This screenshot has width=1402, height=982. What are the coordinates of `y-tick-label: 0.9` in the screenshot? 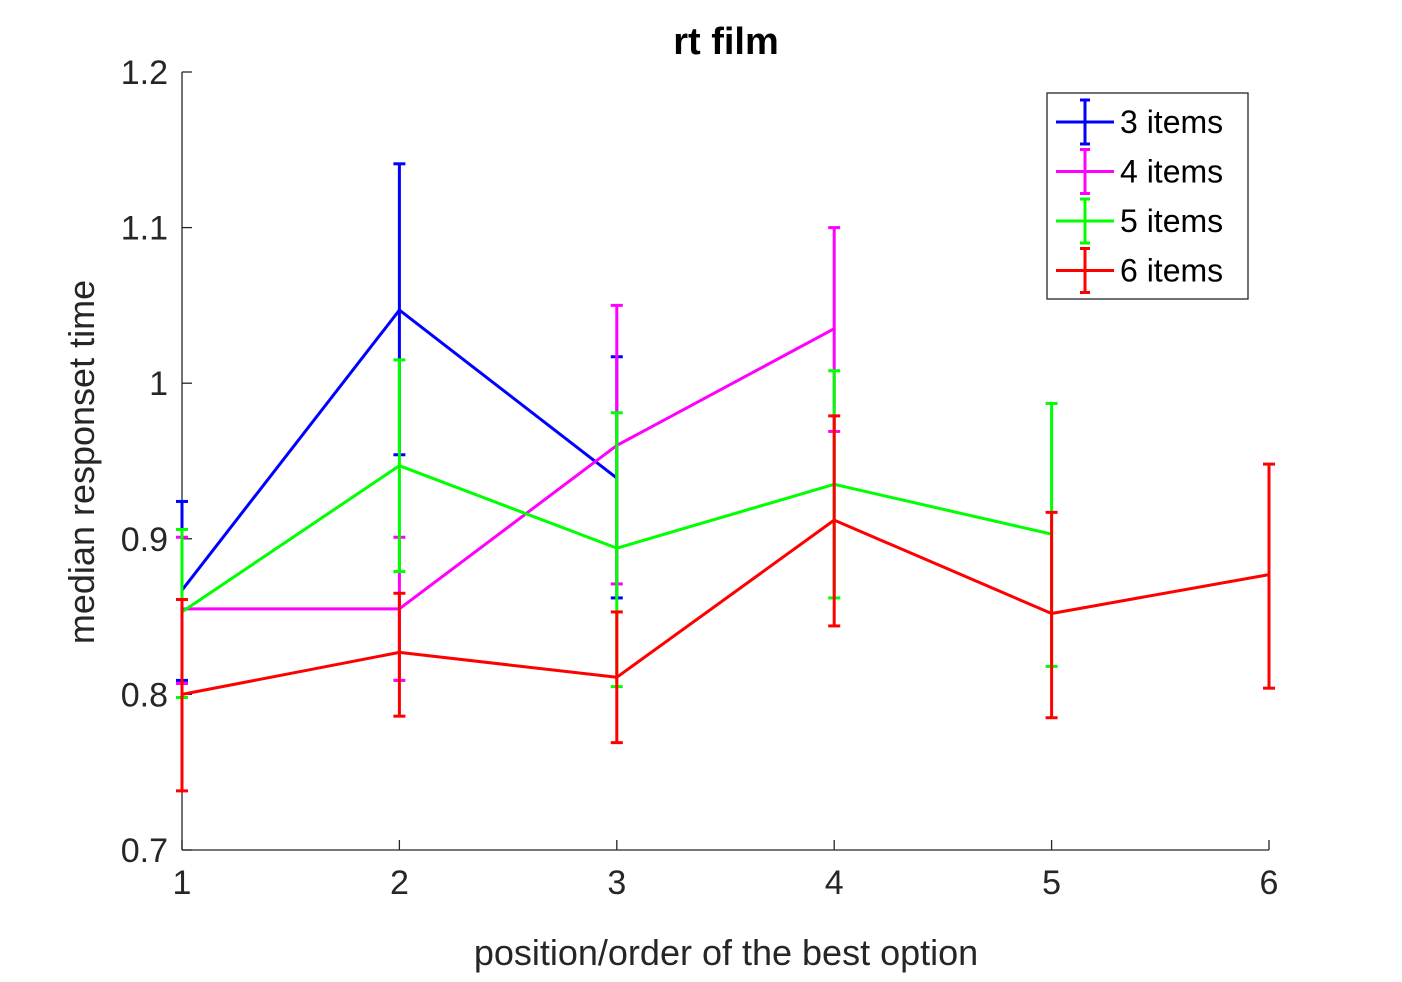 It's located at (144, 540).